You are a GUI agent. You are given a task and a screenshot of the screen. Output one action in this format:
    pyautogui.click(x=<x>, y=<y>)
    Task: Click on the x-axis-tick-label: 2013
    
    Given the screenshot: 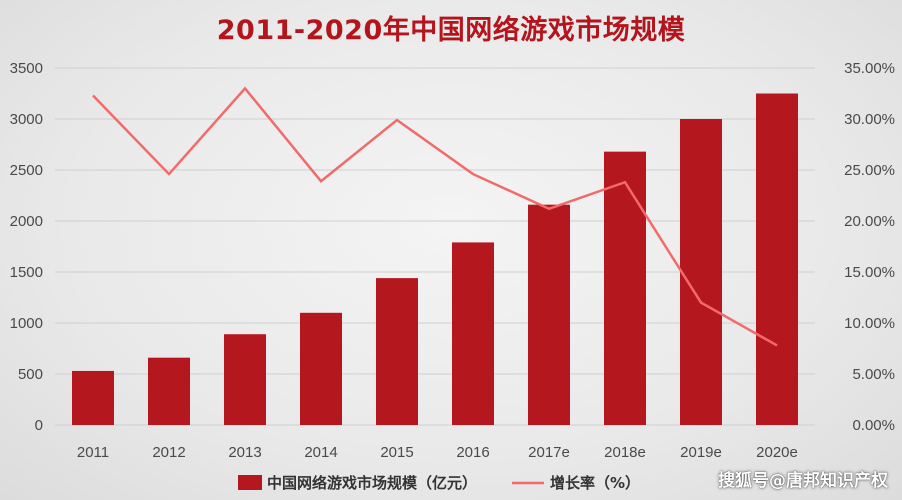 What is the action you would take?
    pyautogui.click(x=244, y=452)
    